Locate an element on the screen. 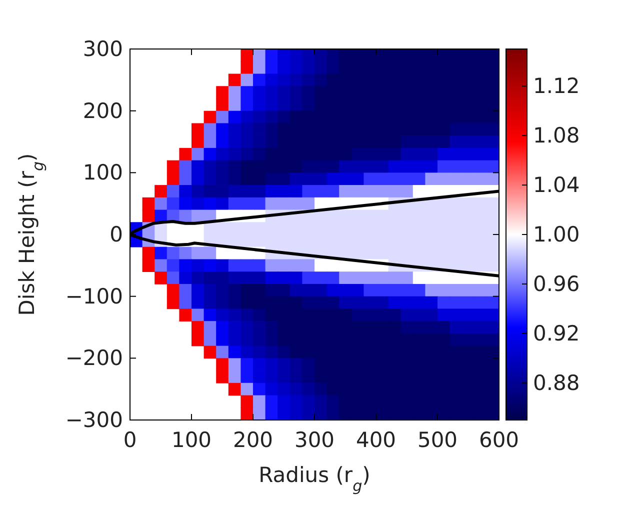  color-bar-label: 1.12 is located at coordinates (556, 86).